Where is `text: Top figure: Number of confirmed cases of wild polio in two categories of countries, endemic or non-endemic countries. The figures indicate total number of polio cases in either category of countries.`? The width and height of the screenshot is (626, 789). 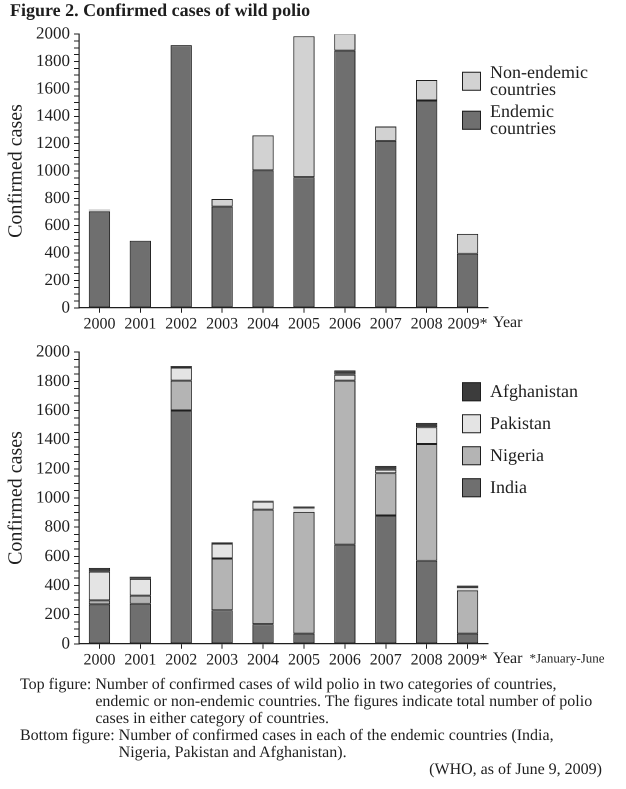 text: Top figure: Number of confirmed cases of wild polio in two categories of countries, endemic or non-endemic countries. The figures indicate total number of polio cases in either category of countries. is located at coordinates (307, 701).